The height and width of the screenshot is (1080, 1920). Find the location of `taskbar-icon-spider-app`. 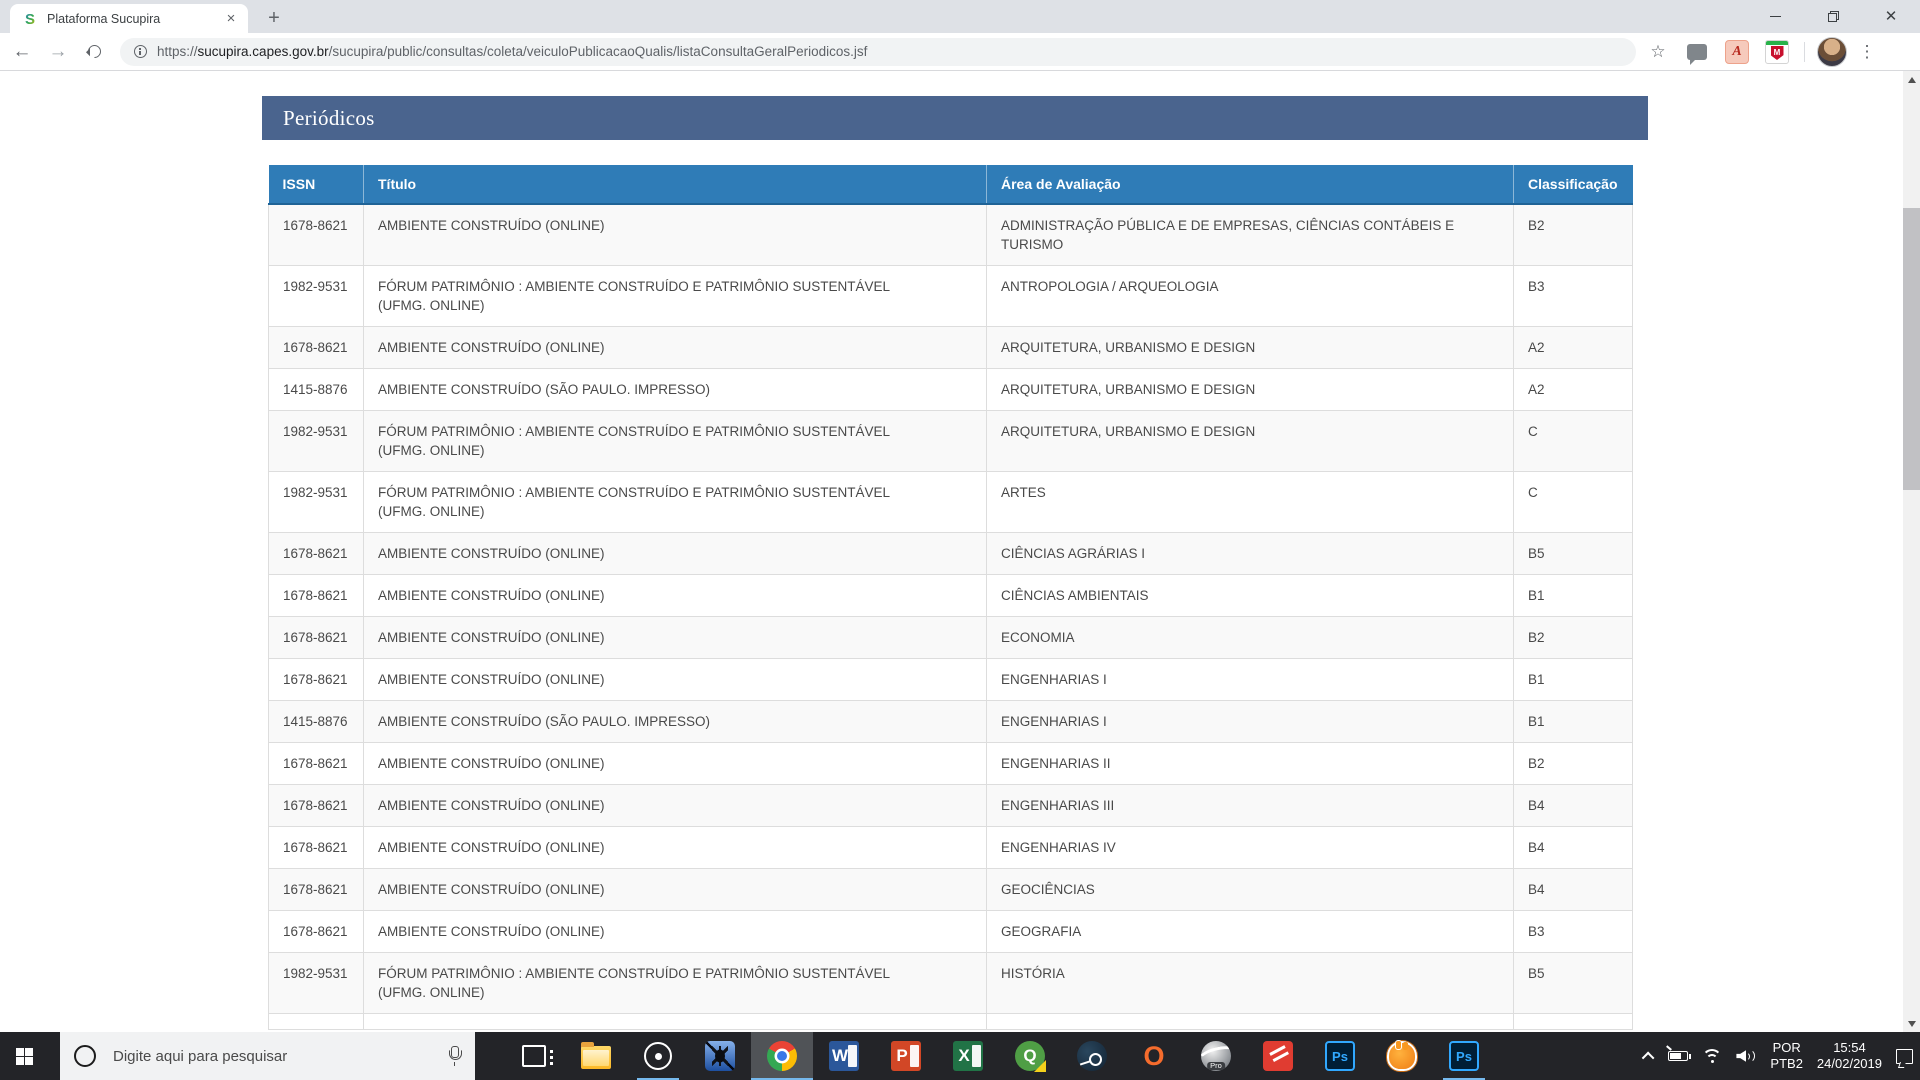

taskbar-icon-spider-app is located at coordinates (720, 1056).